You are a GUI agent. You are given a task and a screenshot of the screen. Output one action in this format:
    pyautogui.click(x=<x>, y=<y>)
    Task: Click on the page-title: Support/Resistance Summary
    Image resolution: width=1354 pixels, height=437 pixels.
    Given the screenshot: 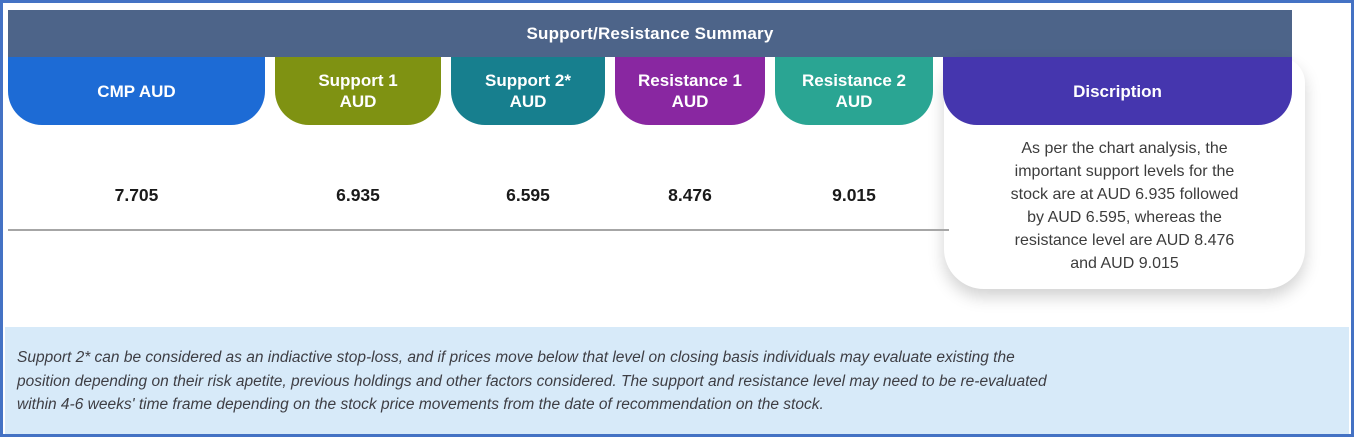 What is the action you would take?
    pyautogui.click(x=650, y=33)
    